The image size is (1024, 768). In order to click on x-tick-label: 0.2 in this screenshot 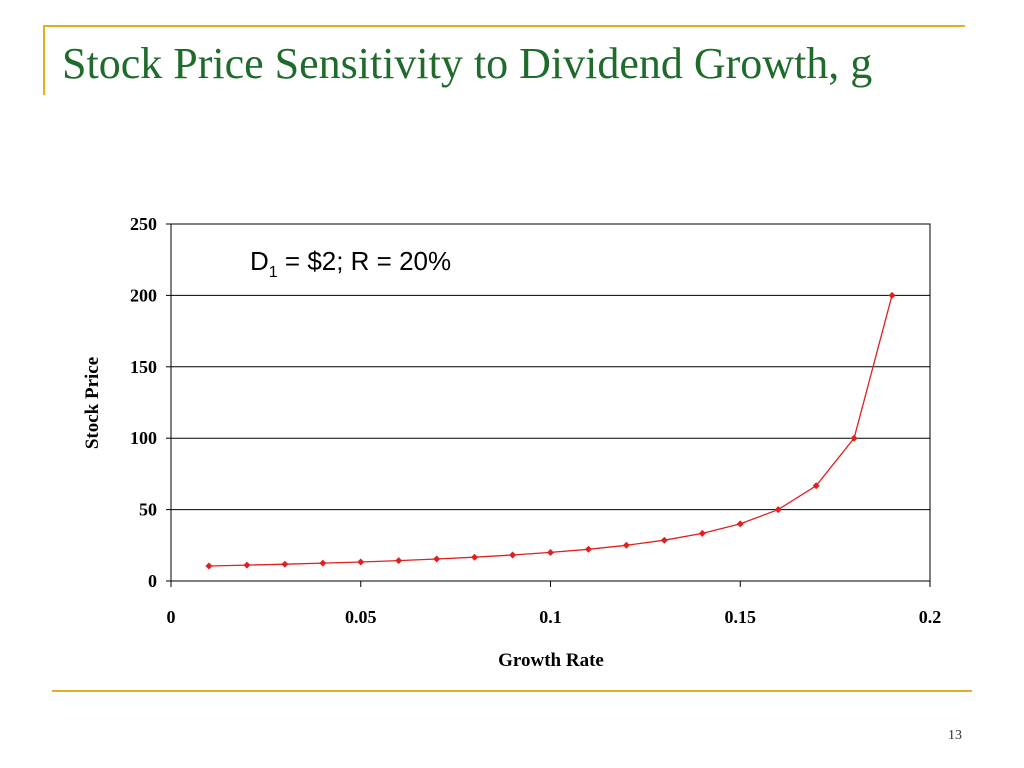, I will do `click(930, 617)`.